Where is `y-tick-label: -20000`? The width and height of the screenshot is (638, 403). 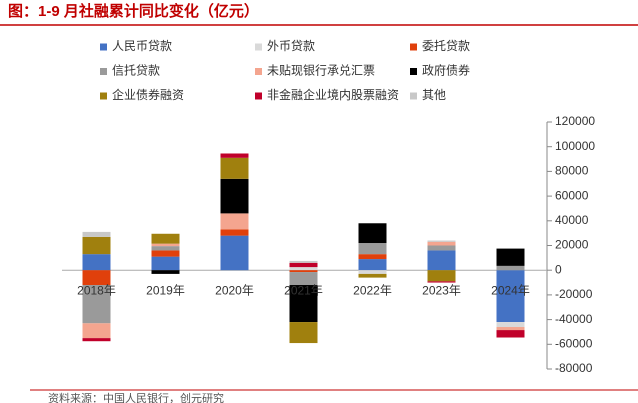 y-tick-label: -20000 is located at coordinates (574, 294).